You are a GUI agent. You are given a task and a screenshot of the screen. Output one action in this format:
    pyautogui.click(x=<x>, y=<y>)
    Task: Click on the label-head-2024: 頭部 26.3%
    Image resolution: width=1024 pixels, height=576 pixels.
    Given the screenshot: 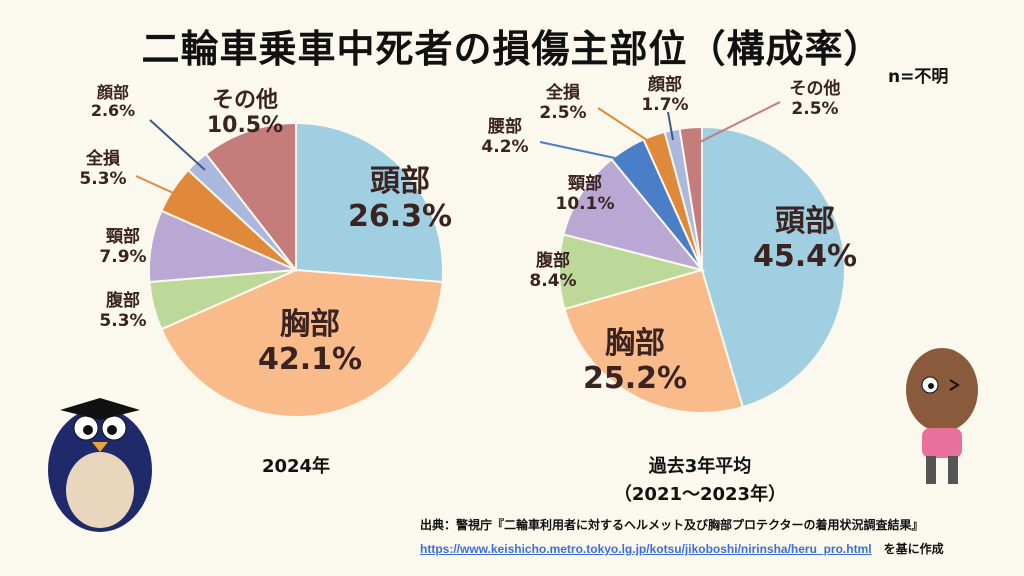 What is the action you would take?
    pyautogui.click(x=400, y=199)
    